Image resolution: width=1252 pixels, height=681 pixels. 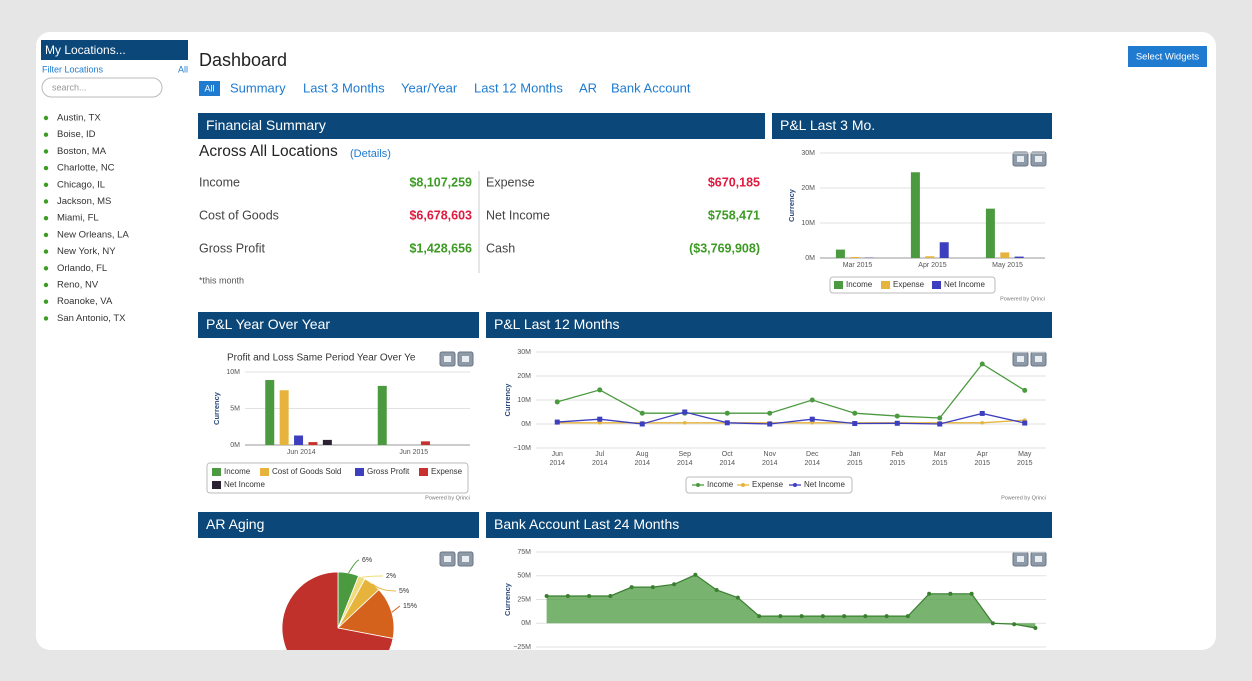 I want to click on pie-label: 6%, so click(x=367, y=560).